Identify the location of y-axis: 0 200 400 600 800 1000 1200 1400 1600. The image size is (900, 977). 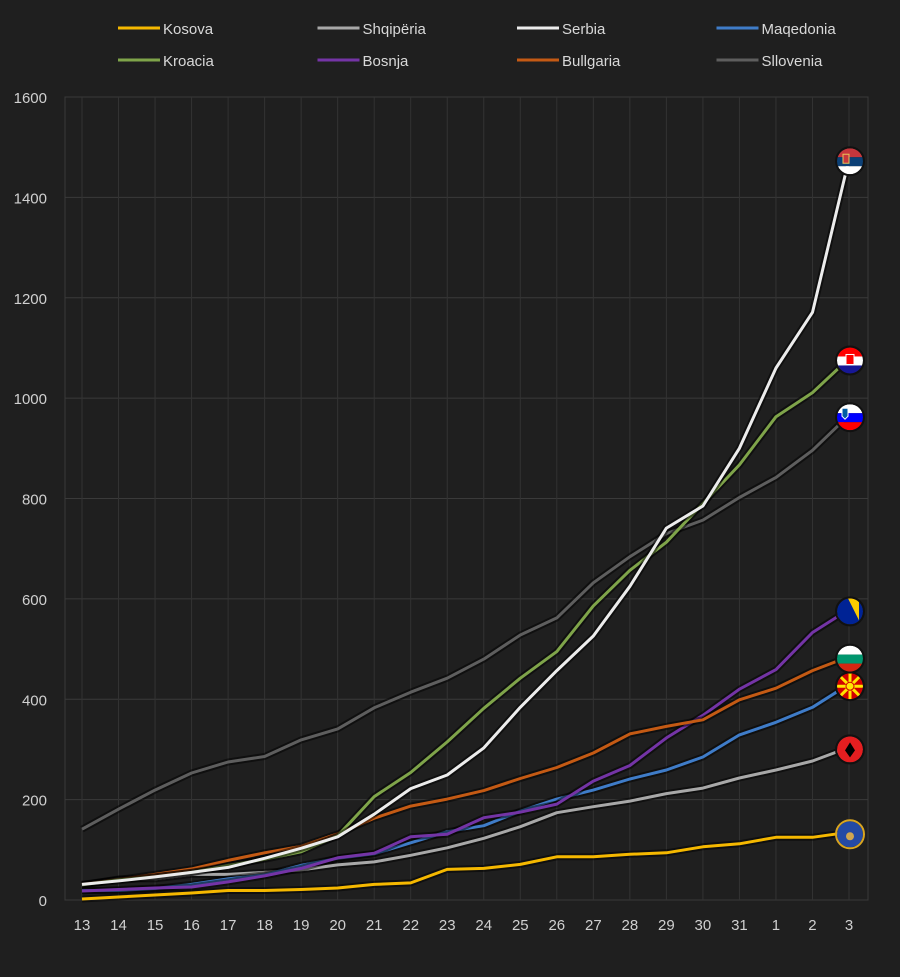
(30, 500).